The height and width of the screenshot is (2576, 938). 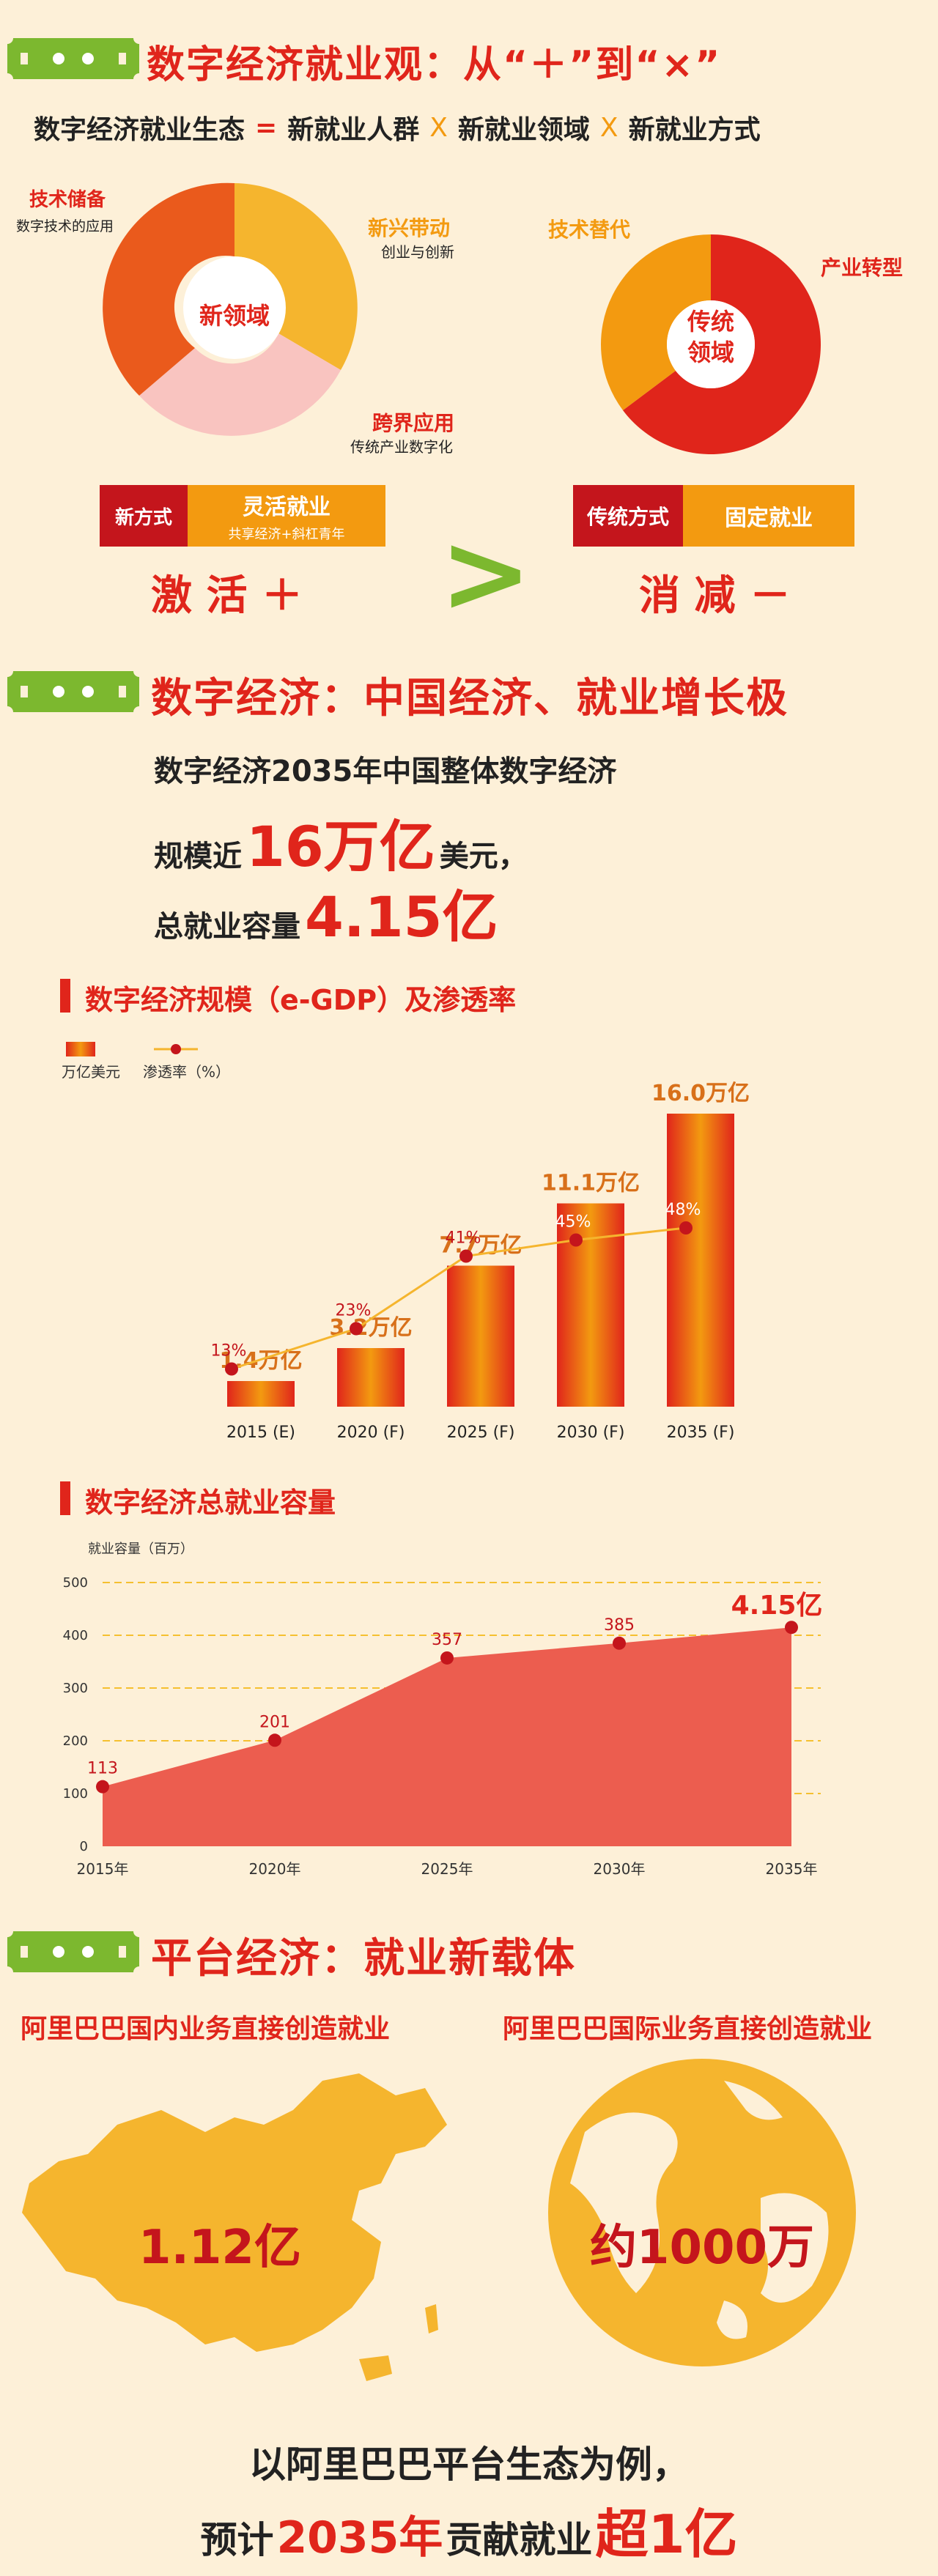 I want to click on reduce-text: 消 减 －, so click(x=715, y=596).